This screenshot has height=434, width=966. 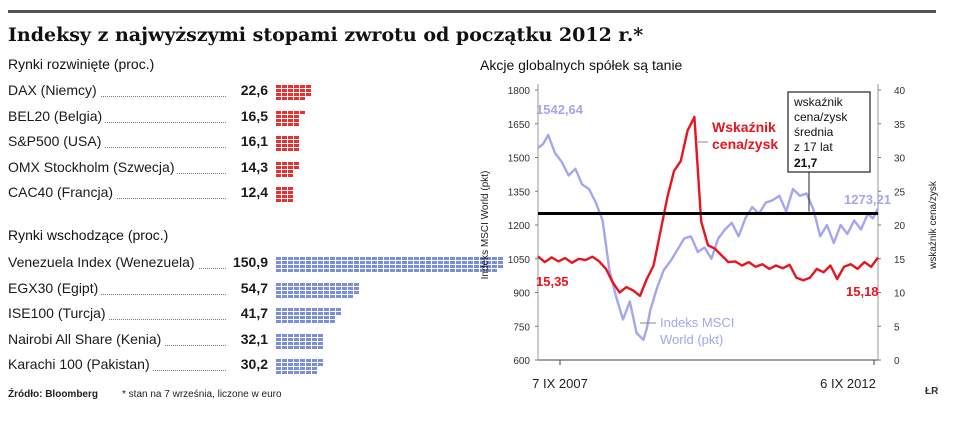 What do you see at coordinates (519, 260) in the screenshot?
I see `y-left-tick-label: 1050` at bounding box center [519, 260].